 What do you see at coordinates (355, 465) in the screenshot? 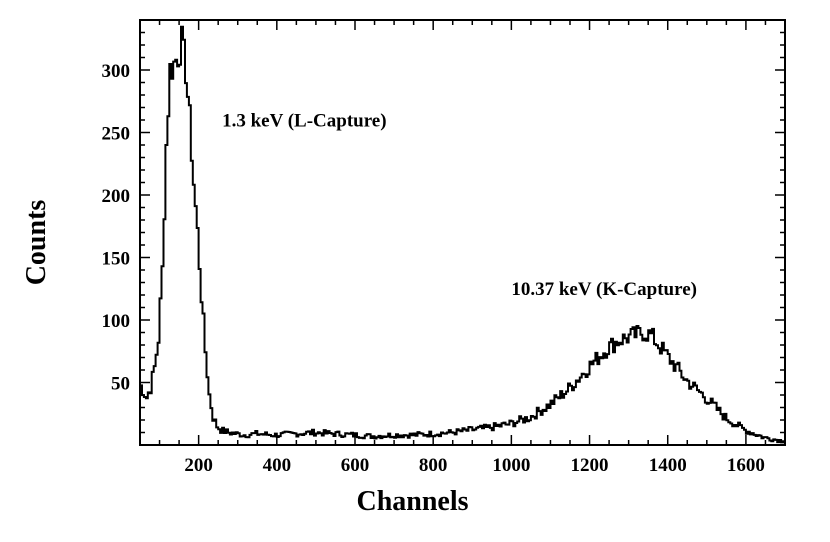
I see `x-tick-label: 600` at bounding box center [355, 465].